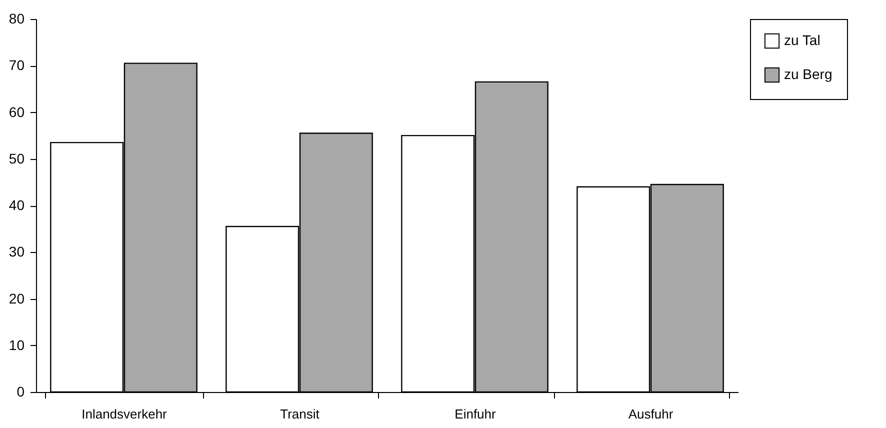 The width and height of the screenshot is (886, 428). What do you see at coordinates (808, 74) in the screenshot?
I see `legend-label: zu Berg` at bounding box center [808, 74].